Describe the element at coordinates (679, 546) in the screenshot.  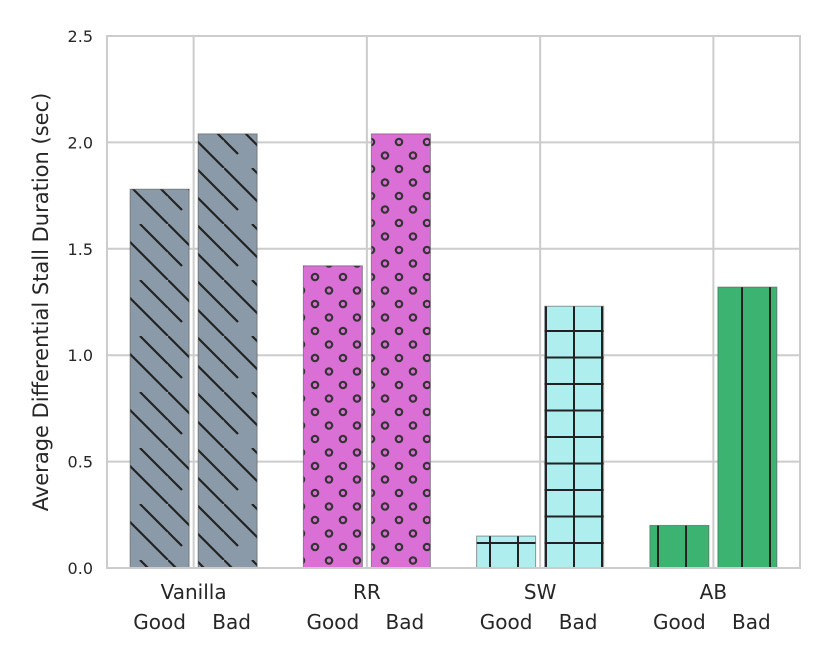
I see `bar-hatch-ab-good` at that location.